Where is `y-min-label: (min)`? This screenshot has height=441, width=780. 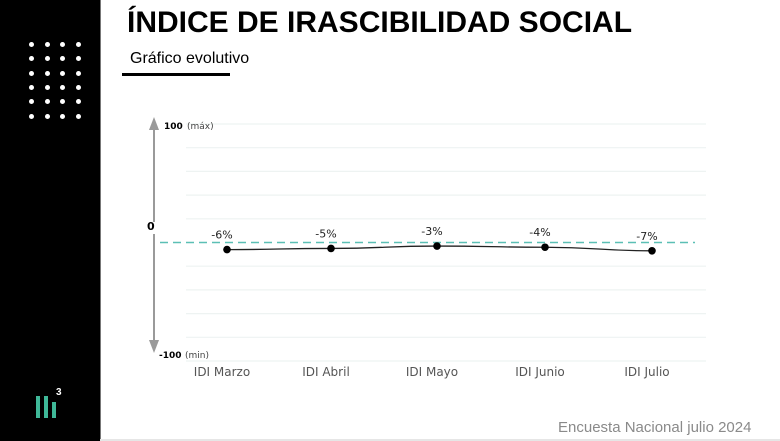
y-min-label: (min) is located at coordinates (197, 356).